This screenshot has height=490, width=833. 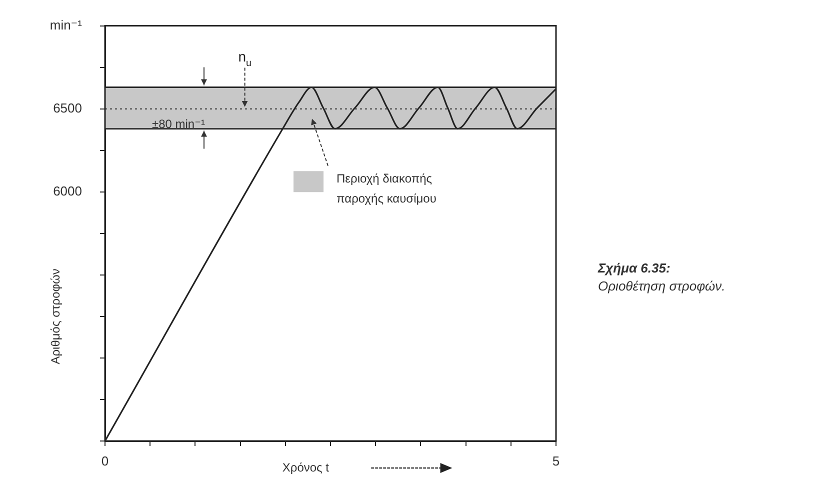 I want to click on annotation: ±80 min⁻¹, so click(x=178, y=124).